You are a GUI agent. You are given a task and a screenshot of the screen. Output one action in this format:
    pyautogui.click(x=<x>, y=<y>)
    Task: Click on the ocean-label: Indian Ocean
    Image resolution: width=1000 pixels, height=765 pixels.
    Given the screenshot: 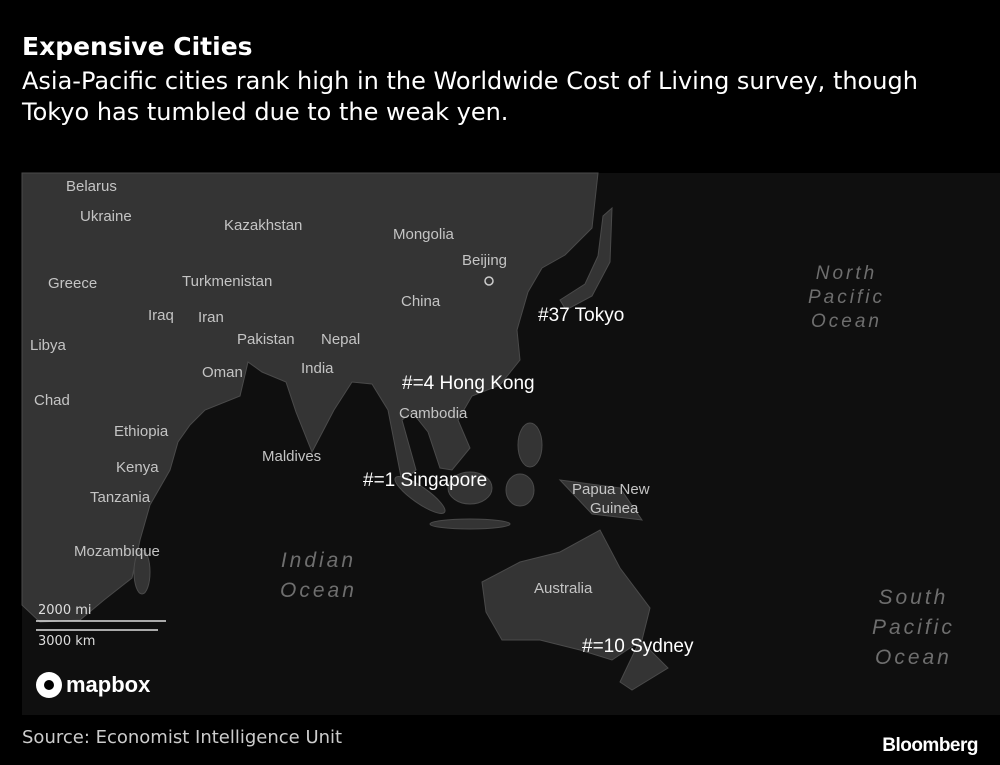 What is the action you would take?
    pyautogui.click(x=318, y=576)
    